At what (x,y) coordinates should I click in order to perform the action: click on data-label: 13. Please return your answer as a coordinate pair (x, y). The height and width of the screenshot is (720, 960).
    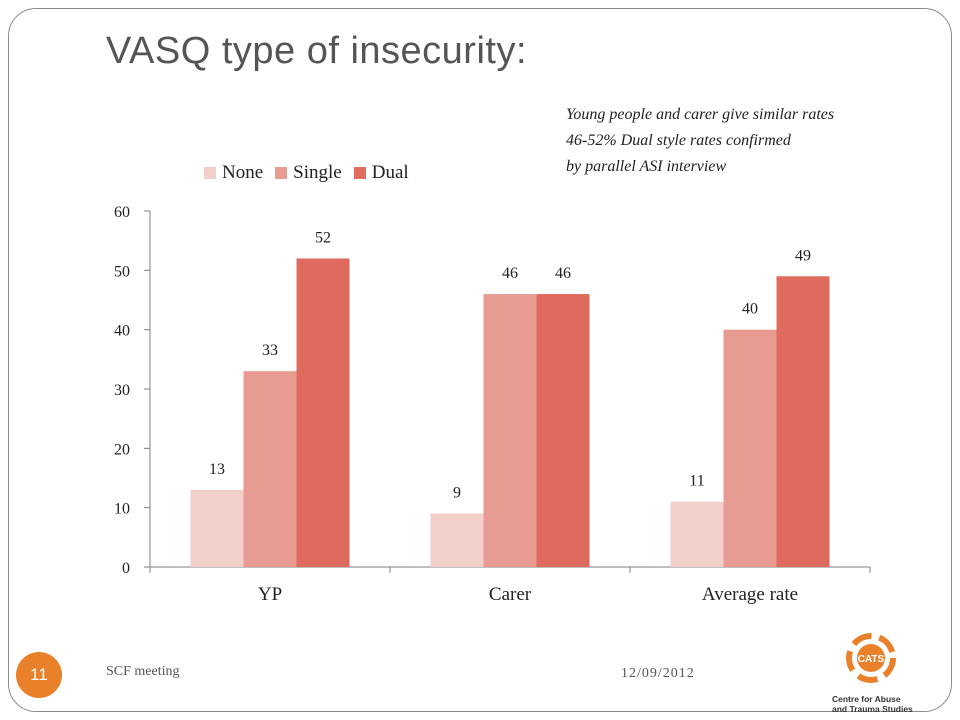
    Looking at the image, I should click on (217, 469).